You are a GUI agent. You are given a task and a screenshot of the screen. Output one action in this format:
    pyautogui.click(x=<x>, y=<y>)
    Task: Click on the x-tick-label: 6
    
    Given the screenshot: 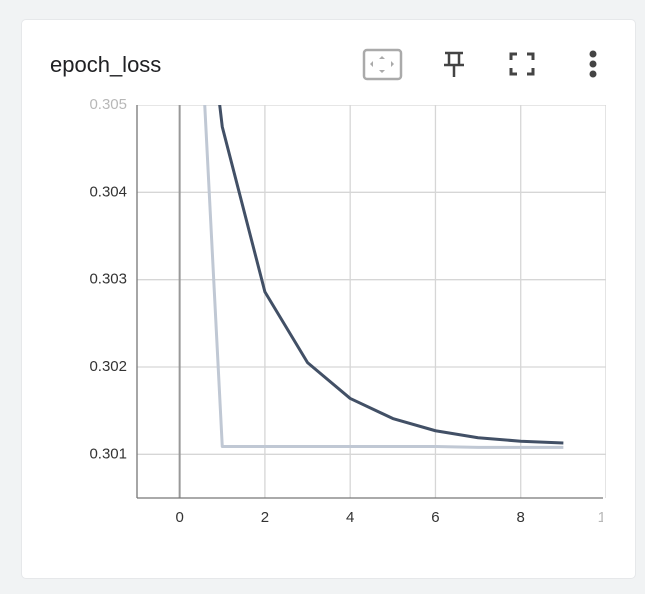 What is the action you would take?
    pyautogui.click(x=435, y=517)
    